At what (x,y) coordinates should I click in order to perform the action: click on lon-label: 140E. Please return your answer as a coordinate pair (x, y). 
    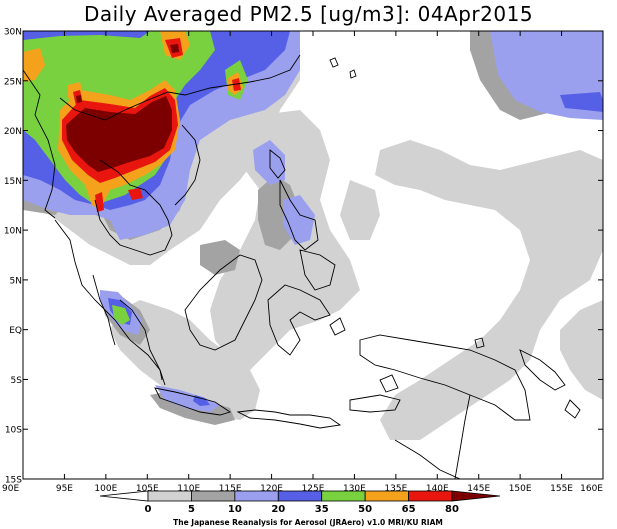
    Looking at the image, I should click on (437, 489).